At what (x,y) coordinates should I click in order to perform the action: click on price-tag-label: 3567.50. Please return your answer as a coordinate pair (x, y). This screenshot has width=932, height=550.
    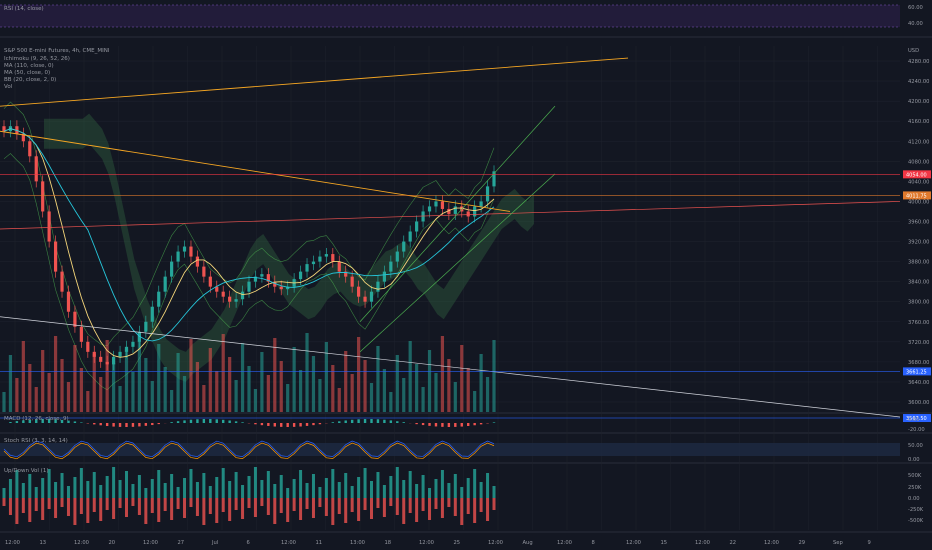
    Looking at the image, I should click on (916, 419).